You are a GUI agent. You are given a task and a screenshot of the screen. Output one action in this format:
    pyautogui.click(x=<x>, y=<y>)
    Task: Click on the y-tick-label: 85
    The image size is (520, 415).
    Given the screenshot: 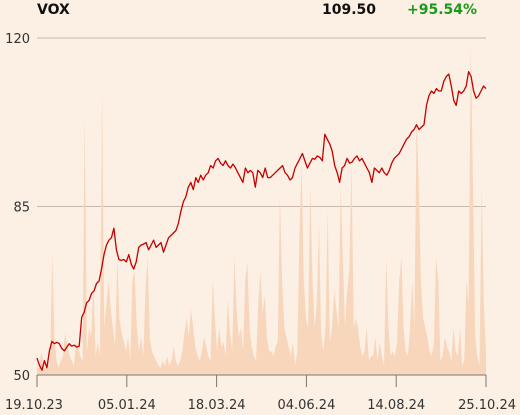 What is the action you would take?
    pyautogui.click(x=21, y=208)
    